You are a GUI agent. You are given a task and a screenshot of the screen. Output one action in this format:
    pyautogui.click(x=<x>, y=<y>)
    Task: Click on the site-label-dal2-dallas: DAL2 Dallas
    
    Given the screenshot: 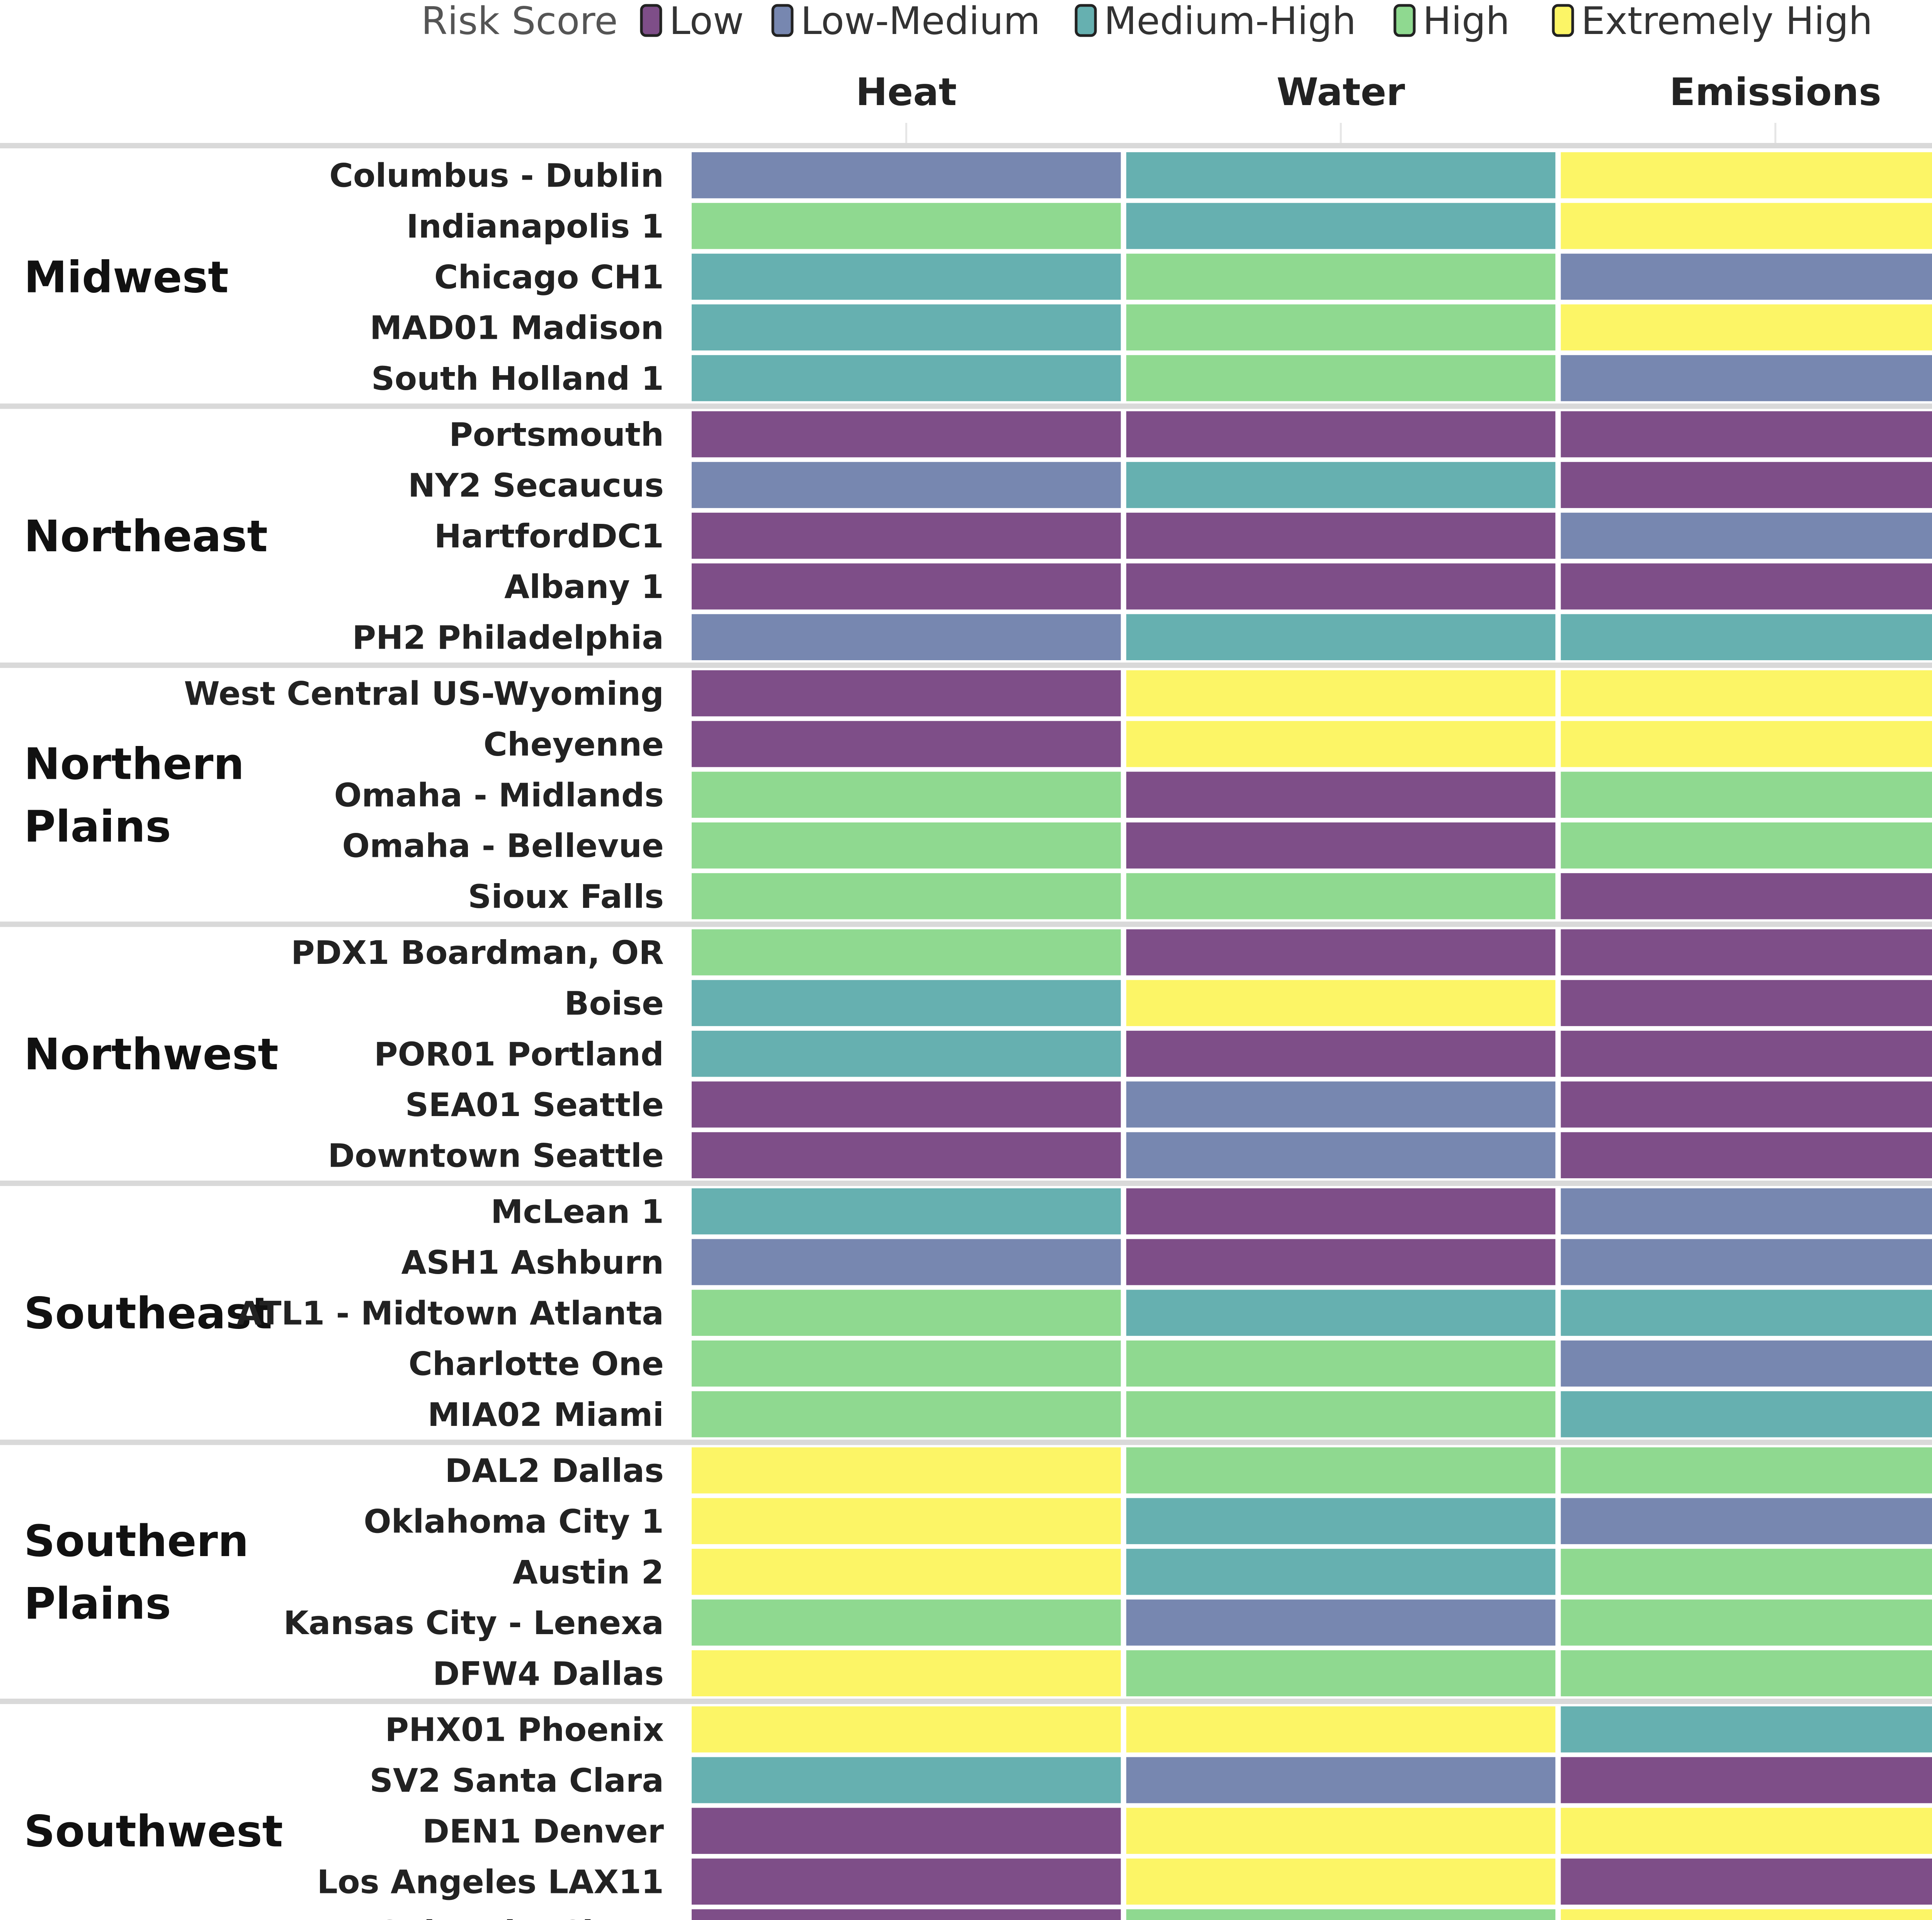 What is the action you would take?
    pyautogui.click(x=554, y=1471)
    